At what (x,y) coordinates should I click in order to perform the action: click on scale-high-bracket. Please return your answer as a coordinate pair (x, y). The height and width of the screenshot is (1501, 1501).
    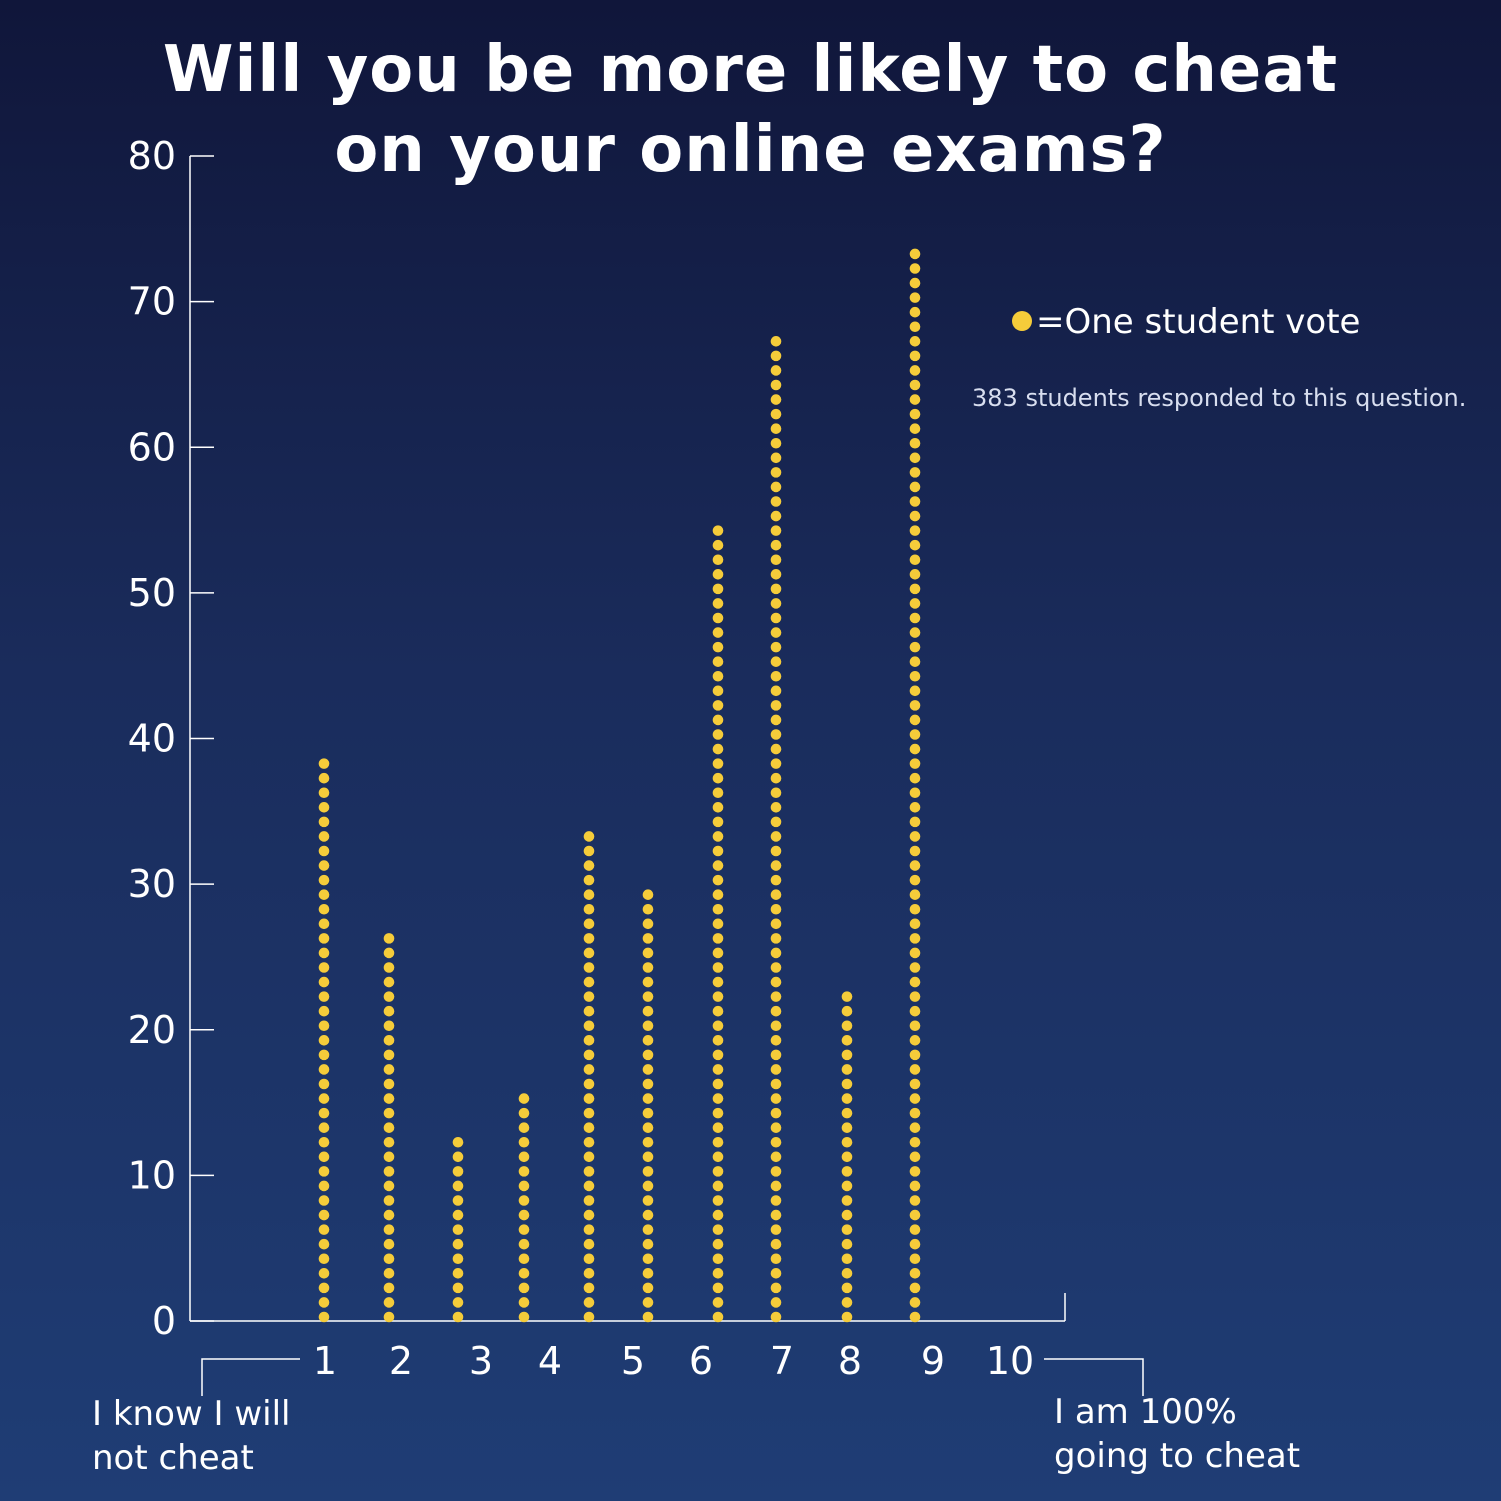
    Looking at the image, I should click on (1094, 1377).